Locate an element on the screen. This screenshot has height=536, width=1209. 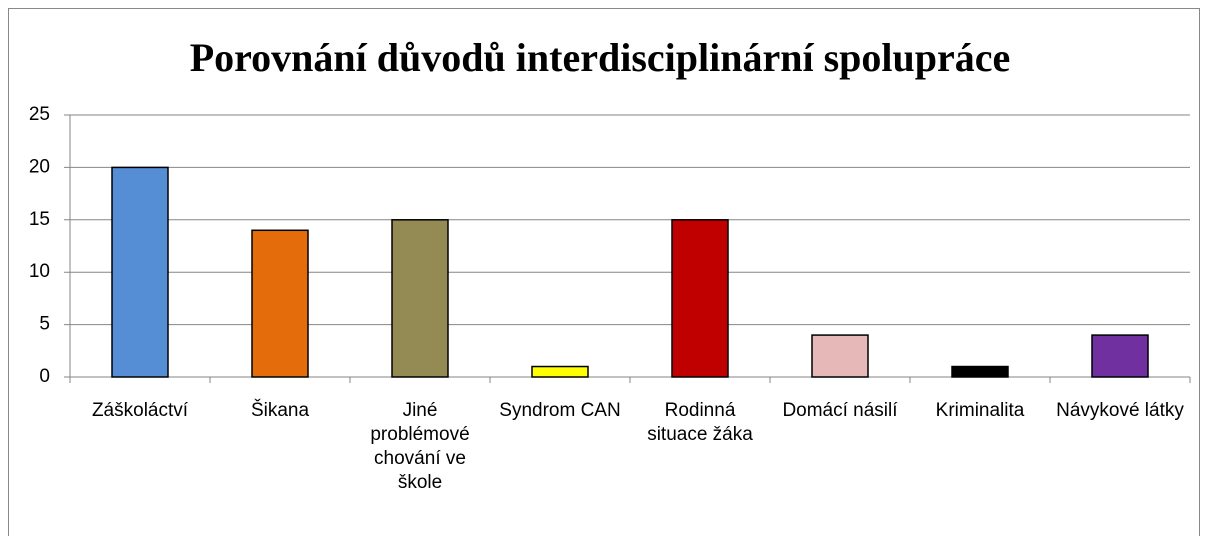
y-tick-label: 0 is located at coordinates (44, 376).